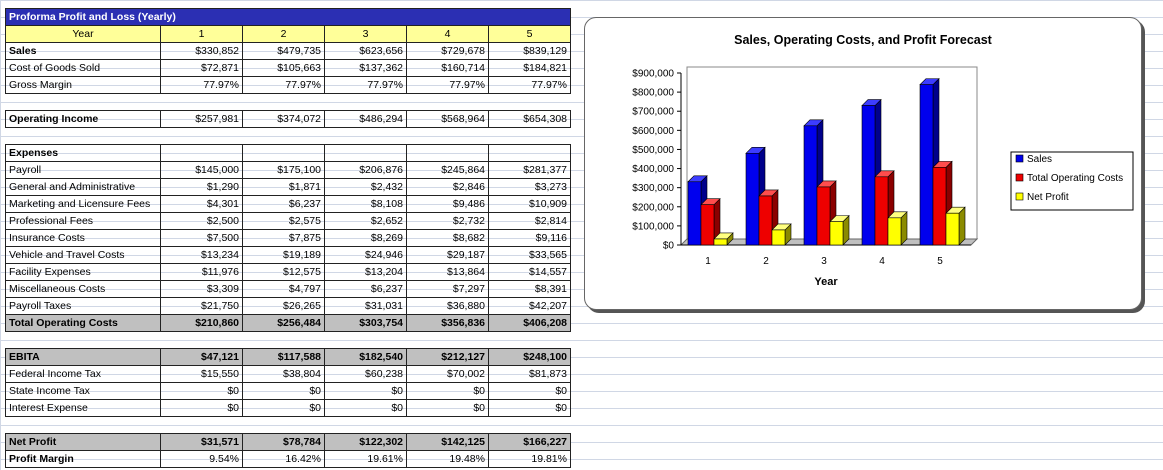 This screenshot has width=1163, height=470. Describe the element at coordinates (529, 68) in the screenshot. I see `pl-row-value: $184,821` at that location.